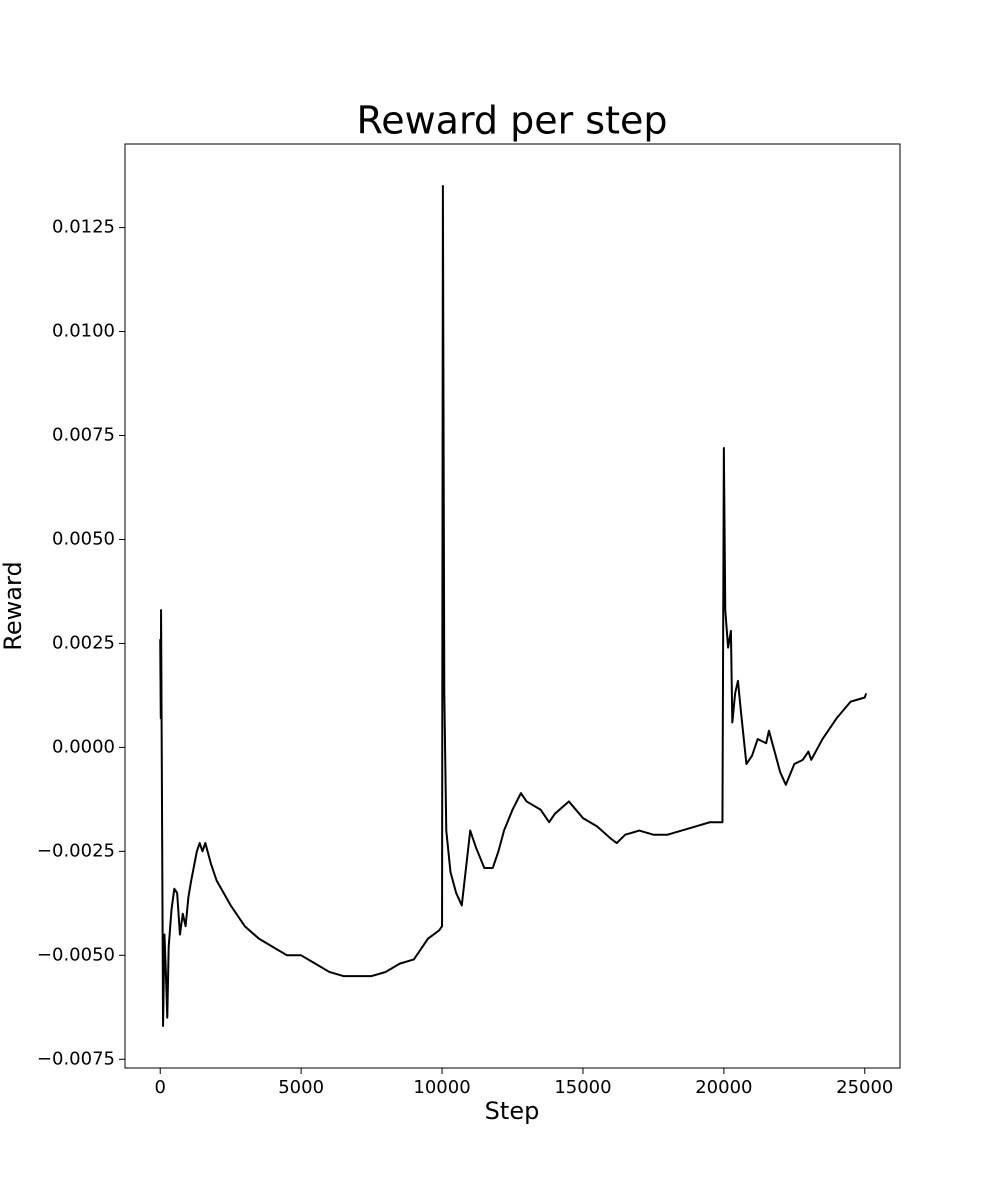 The width and height of the screenshot is (1000, 1200). What do you see at coordinates (582, 1087) in the screenshot?
I see `x-tick-label: 15000` at bounding box center [582, 1087].